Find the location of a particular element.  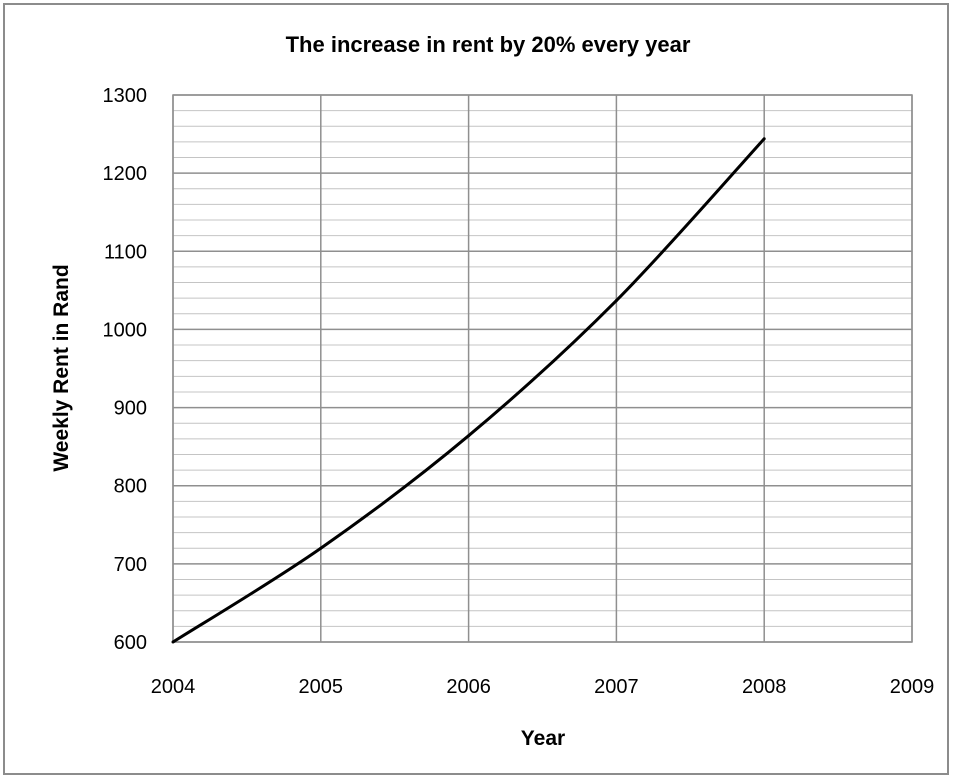

y-tick-label: 700 is located at coordinates (130, 565).